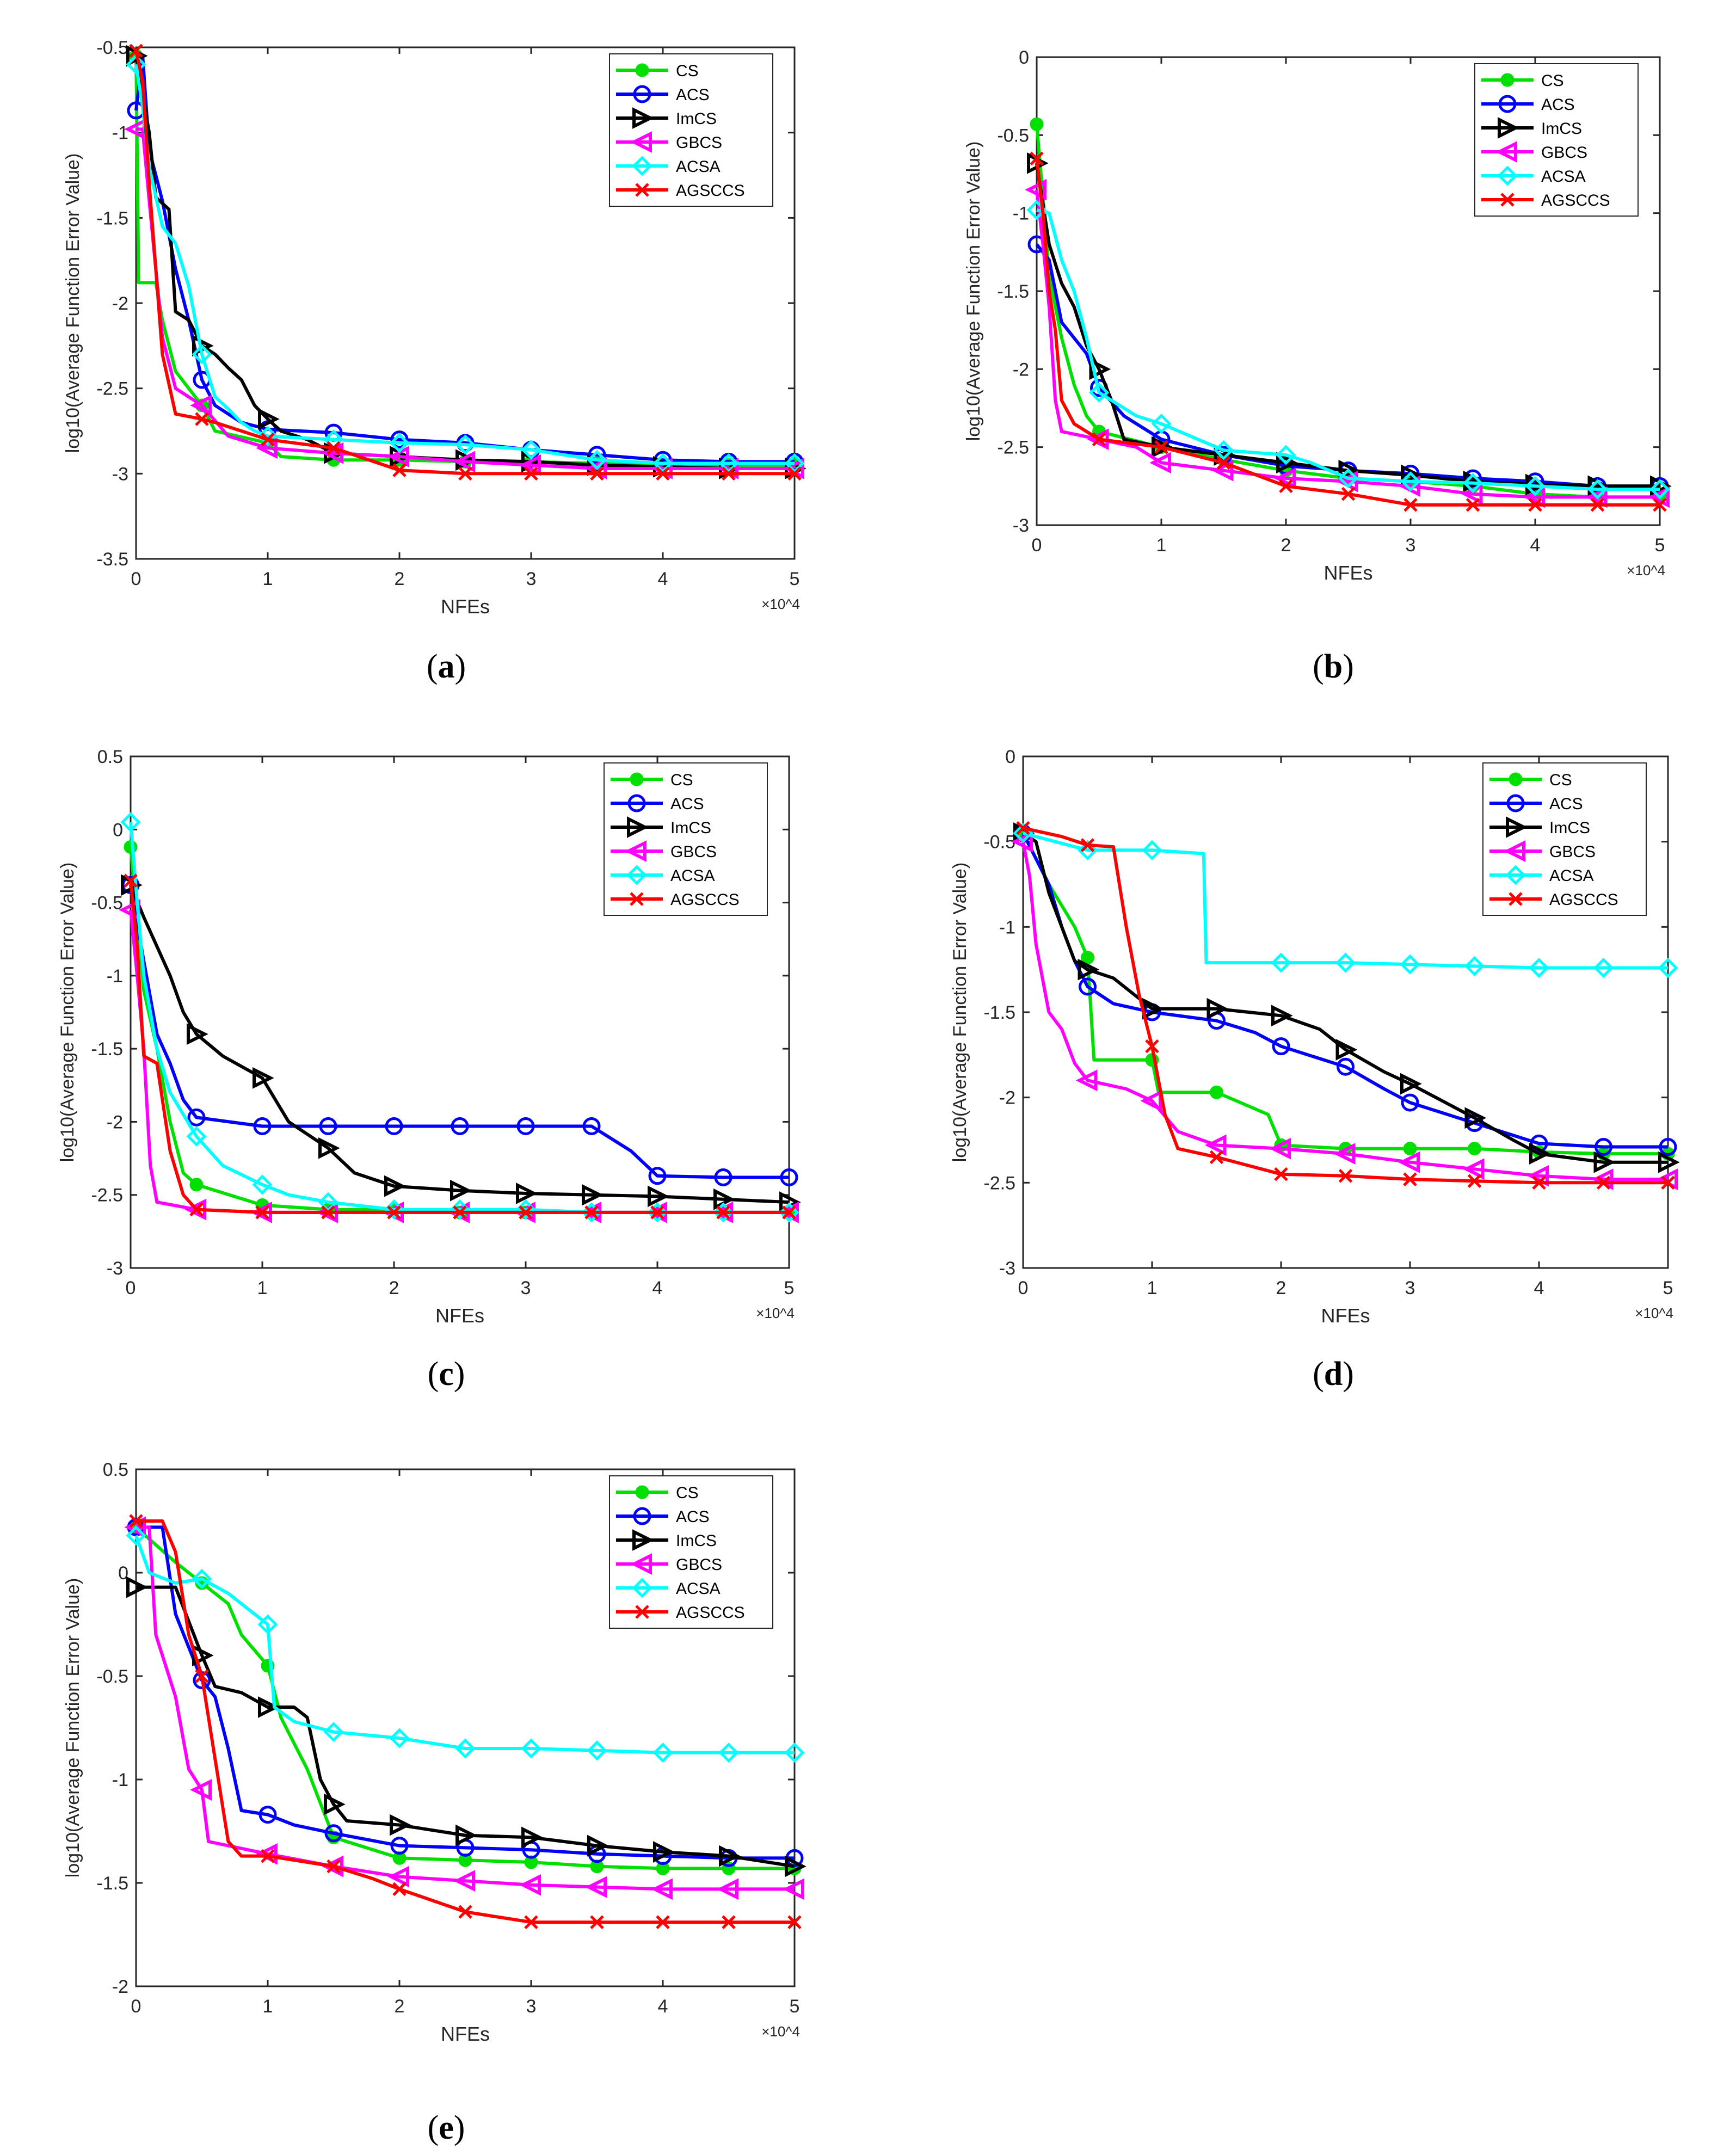  I want to click on series-acsa, so click(465, 1644).